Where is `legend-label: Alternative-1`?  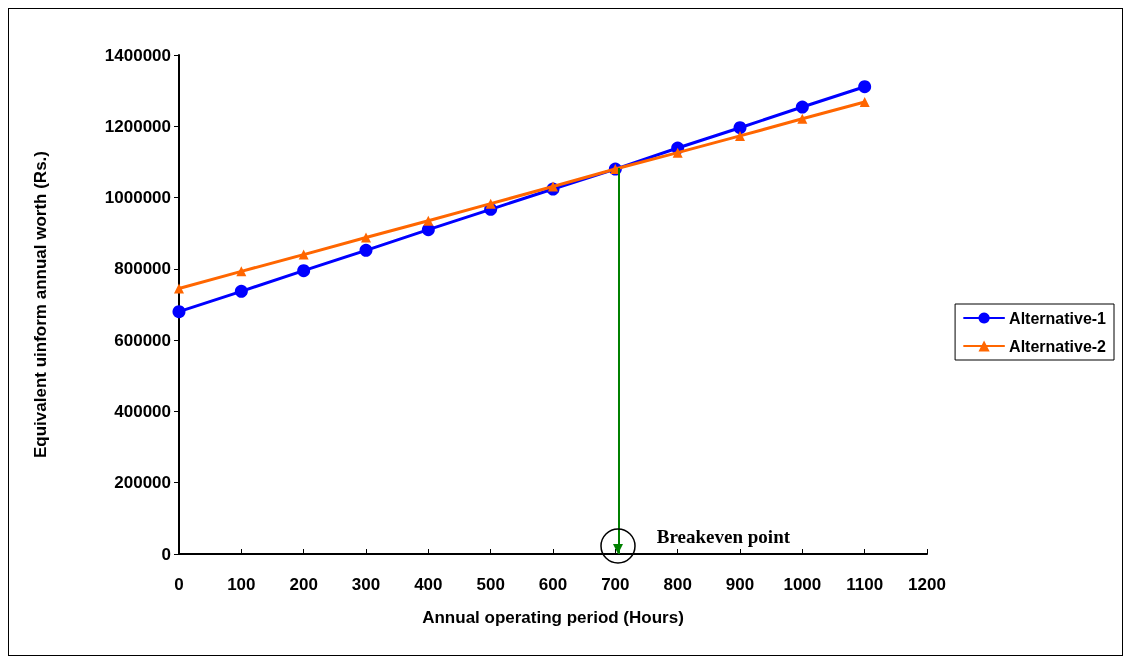
legend-label: Alternative-1 is located at coordinates (1058, 318).